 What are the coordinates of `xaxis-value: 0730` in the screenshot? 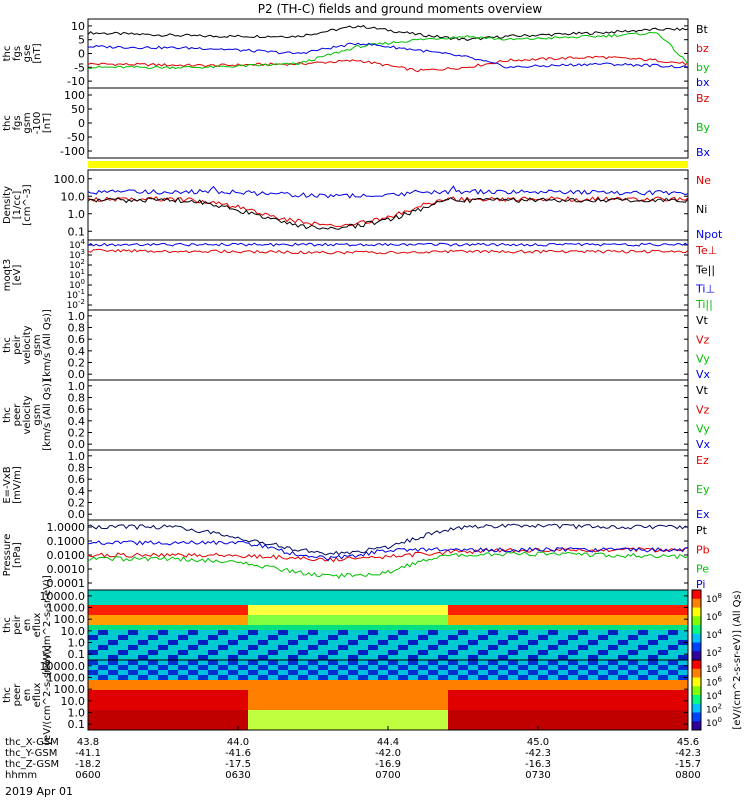 It's located at (537, 775).